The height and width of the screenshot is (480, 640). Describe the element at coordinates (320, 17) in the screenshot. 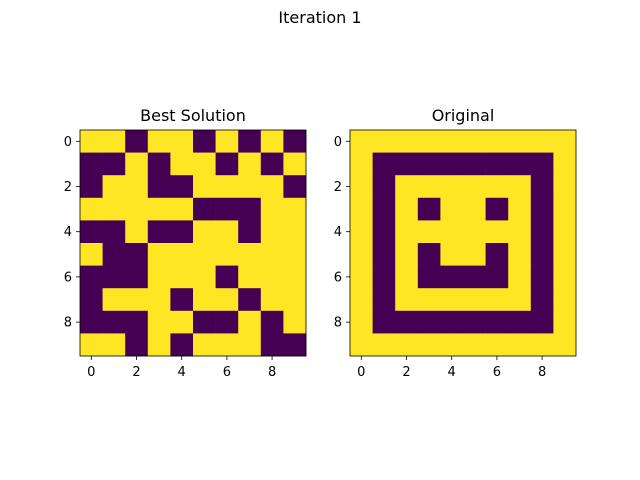

I see `figure-title: Iteration 1` at that location.